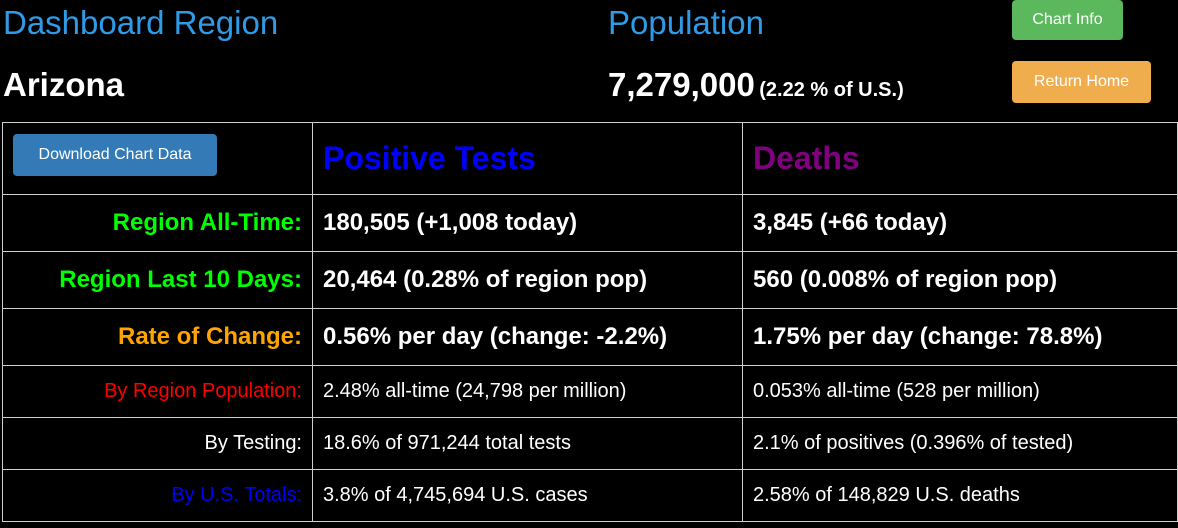 The height and width of the screenshot is (528, 1178). Describe the element at coordinates (1067, 20) in the screenshot. I see `chart-info-button: Chart Info` at that location.